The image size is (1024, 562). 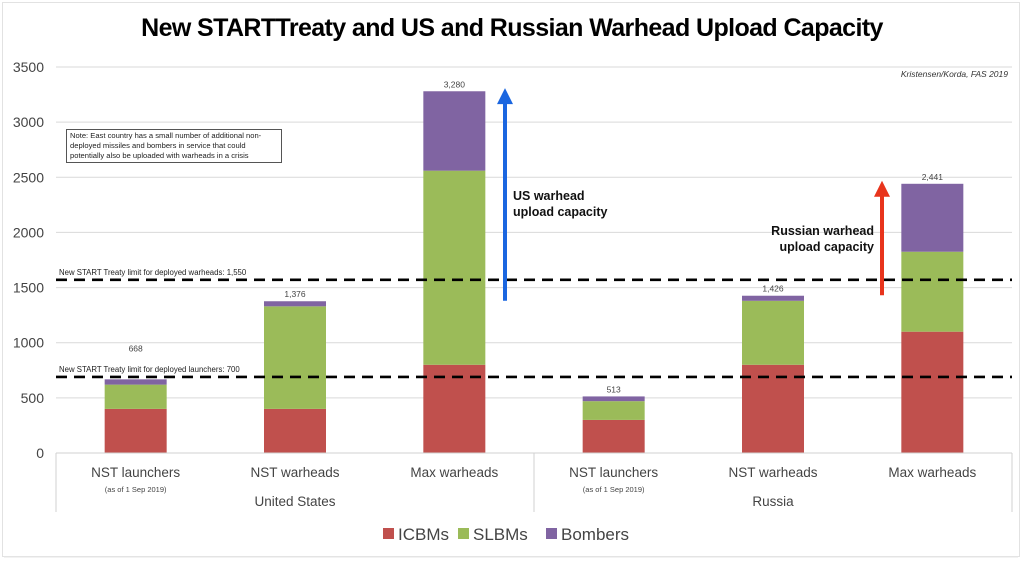 I want to click on legend-swatch-icbms, so click(x=388, y=533).